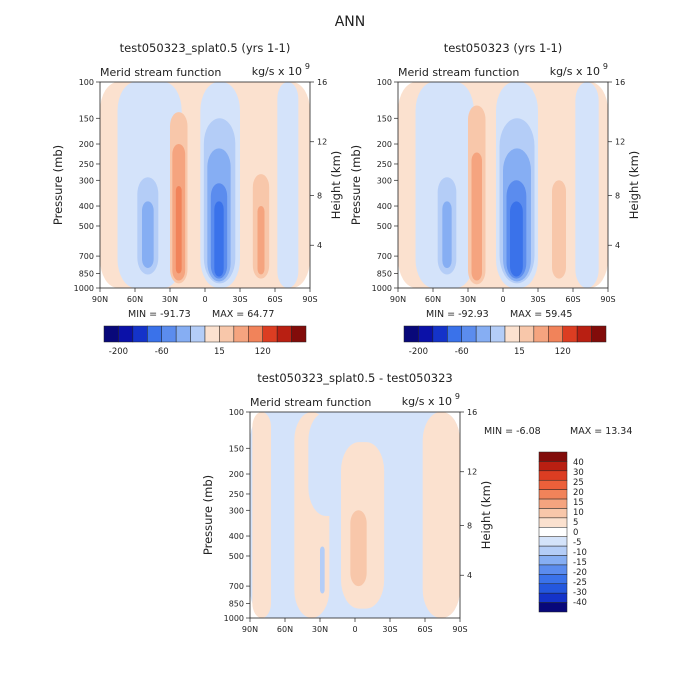 This screenshot has width=700, height=700. I want to click on panel-title: test050323_splat0.5 (yrs 1-1), so click(205, 48).